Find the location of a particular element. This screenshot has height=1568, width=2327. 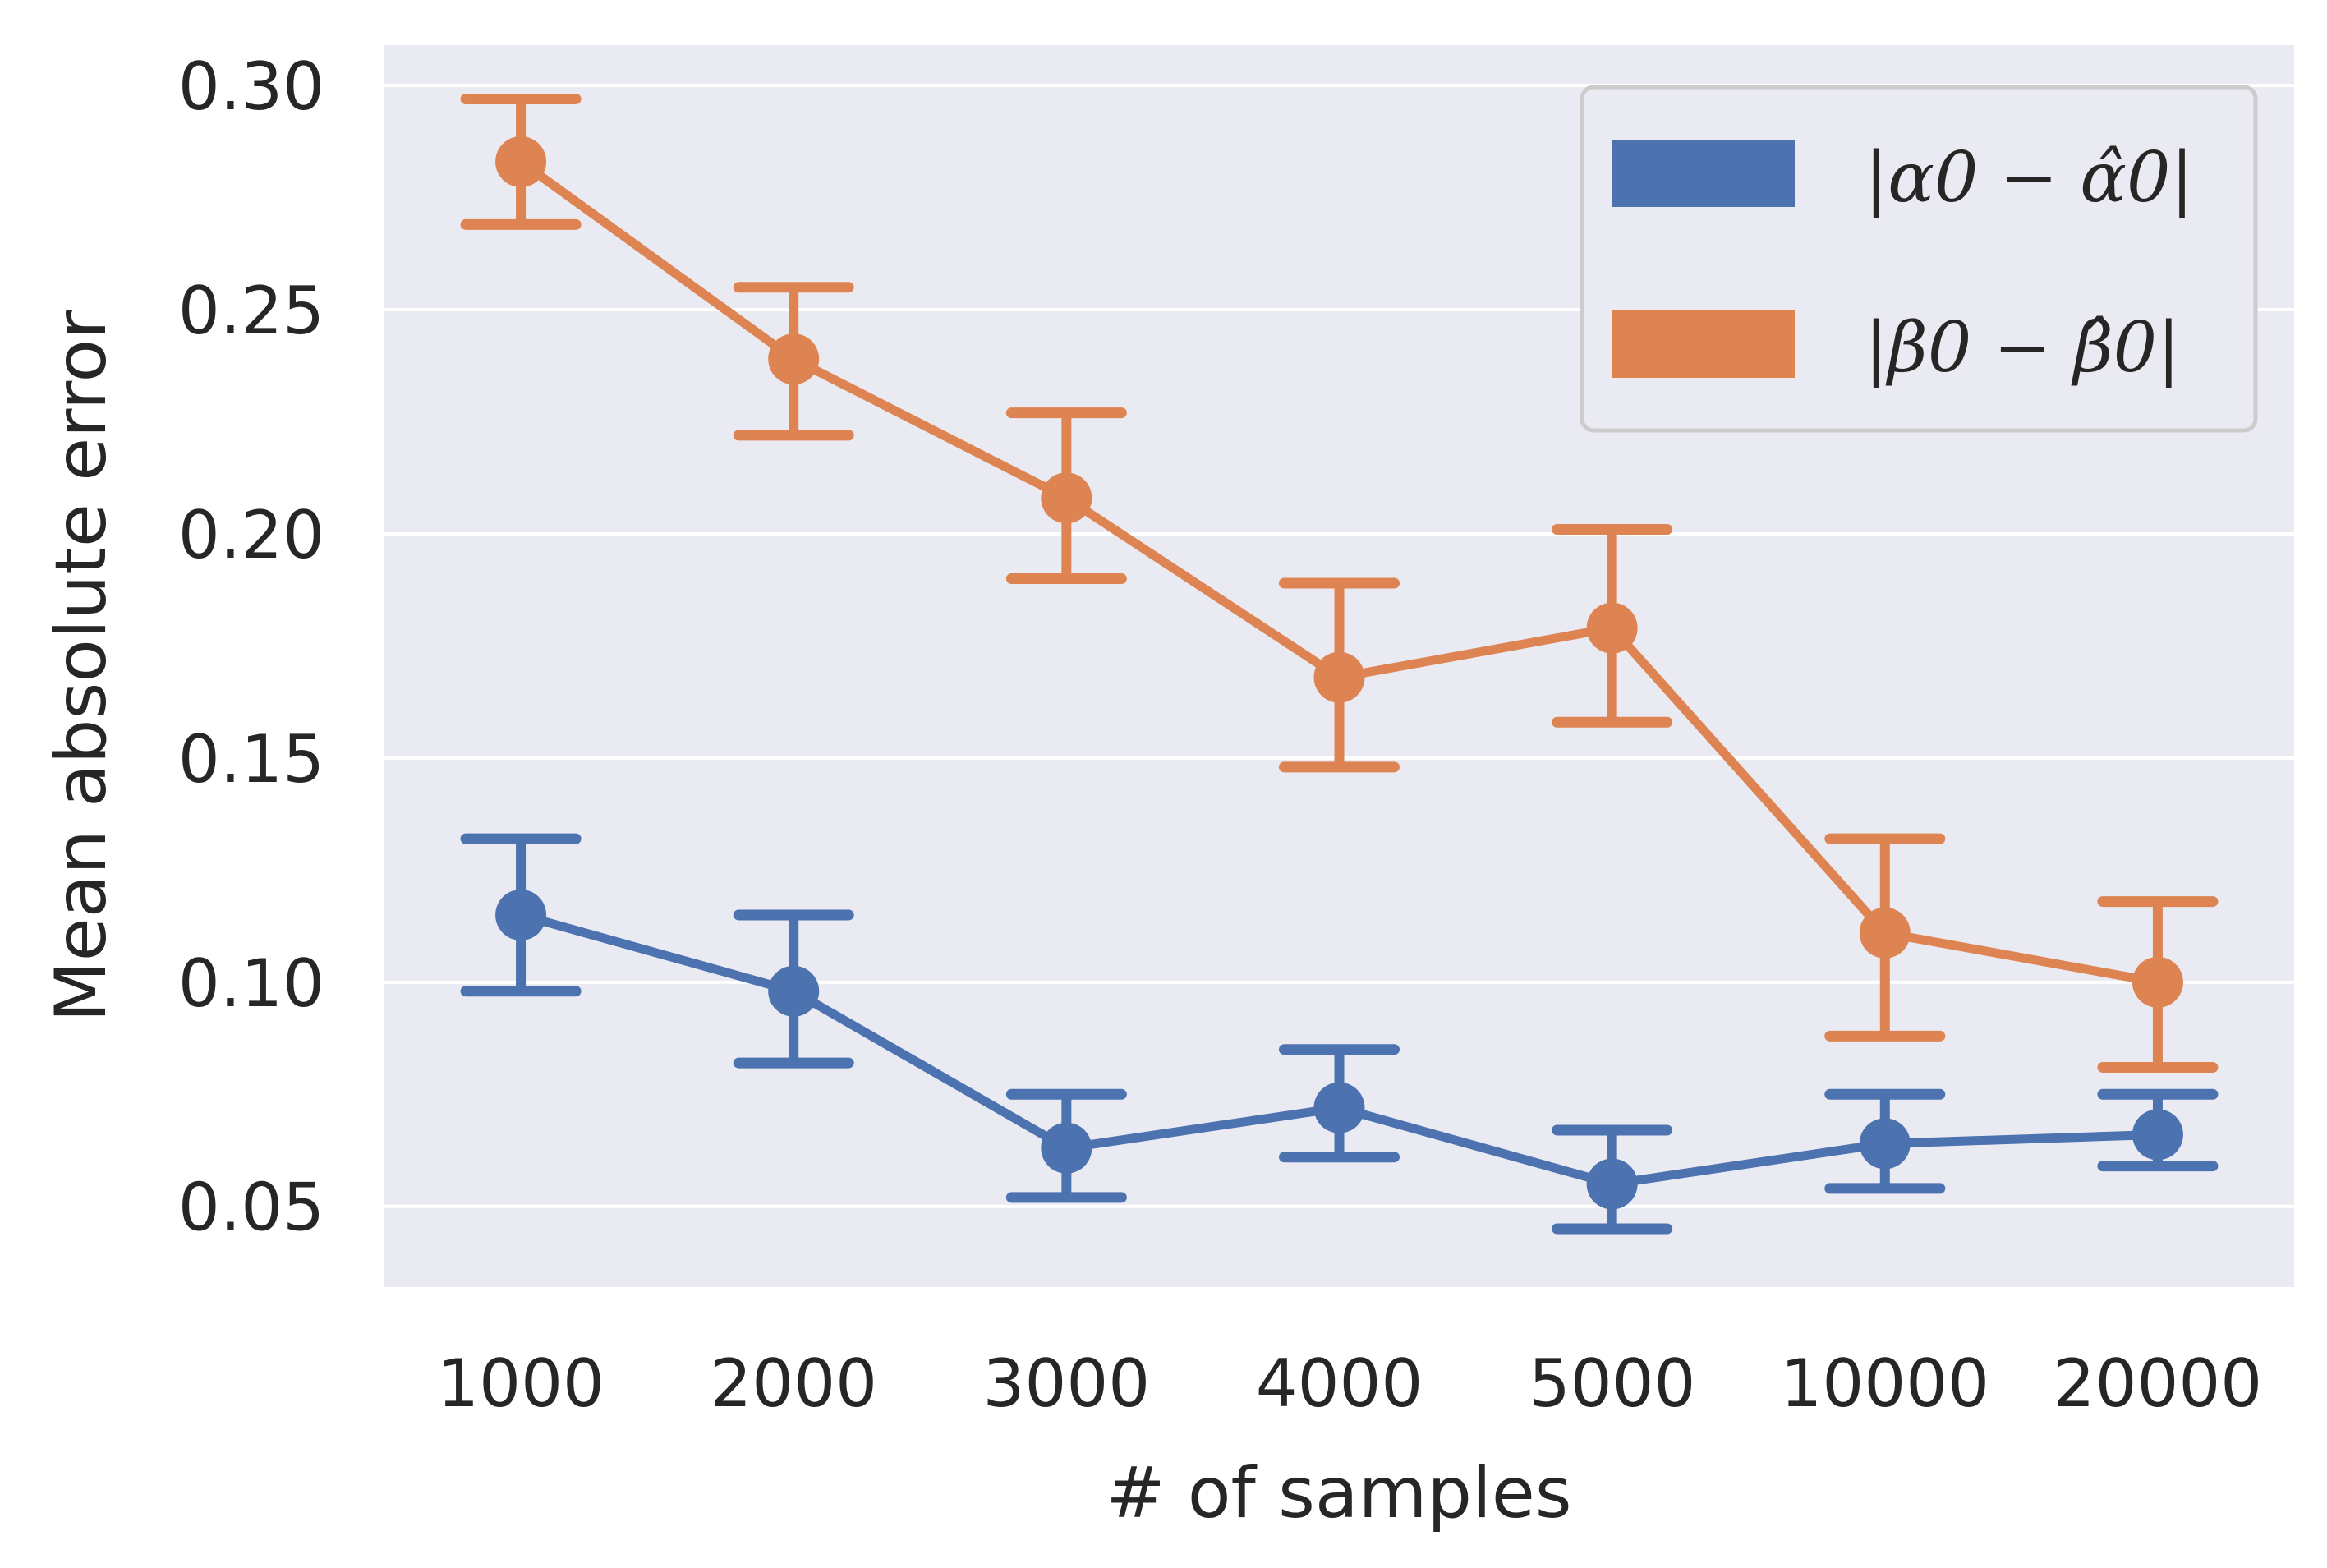

x-axis-ticks: 1000 2000 3000 4000 5000 10000 20000 is located at coordinates (1349, 1384).